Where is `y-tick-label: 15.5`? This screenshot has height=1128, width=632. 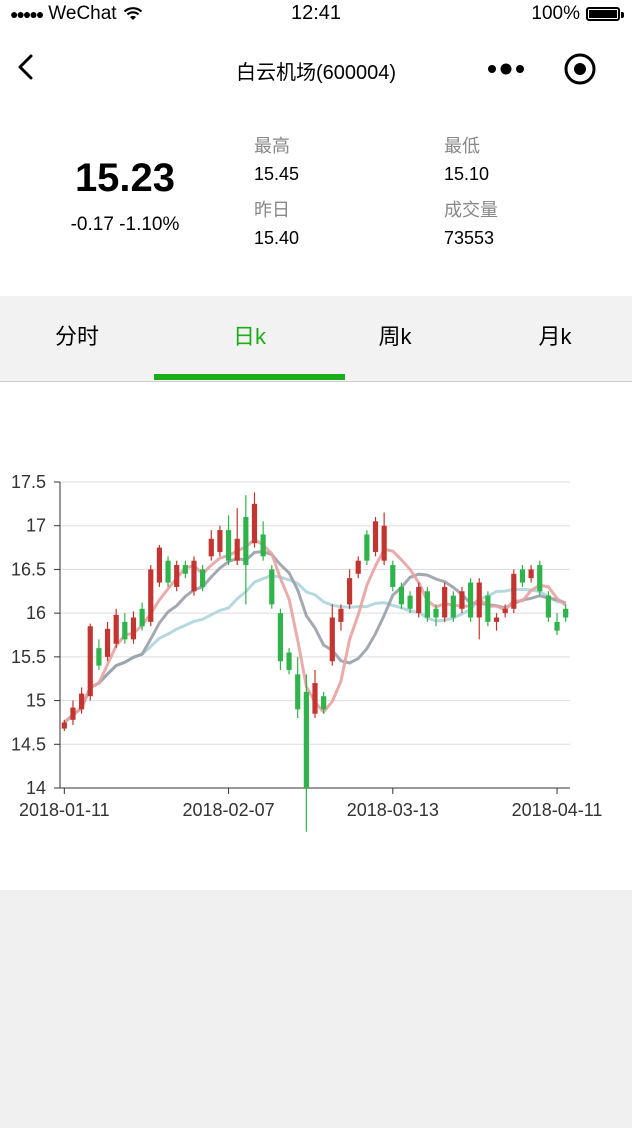
y-tick-label: 15.5 is located at coordinates (28, 657).